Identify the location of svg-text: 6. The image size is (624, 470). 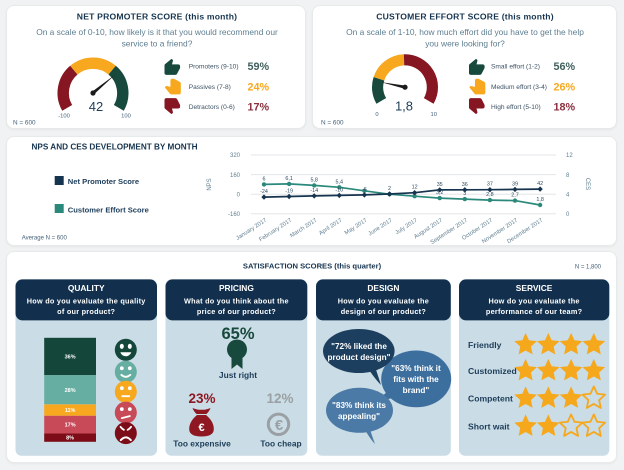
(264, 179).